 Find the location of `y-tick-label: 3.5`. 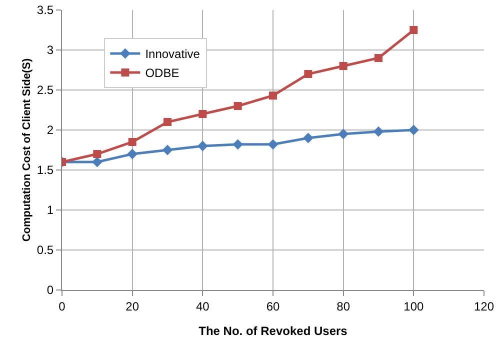

y-tick-label: 3.5 is located at coordinates (45, 10).